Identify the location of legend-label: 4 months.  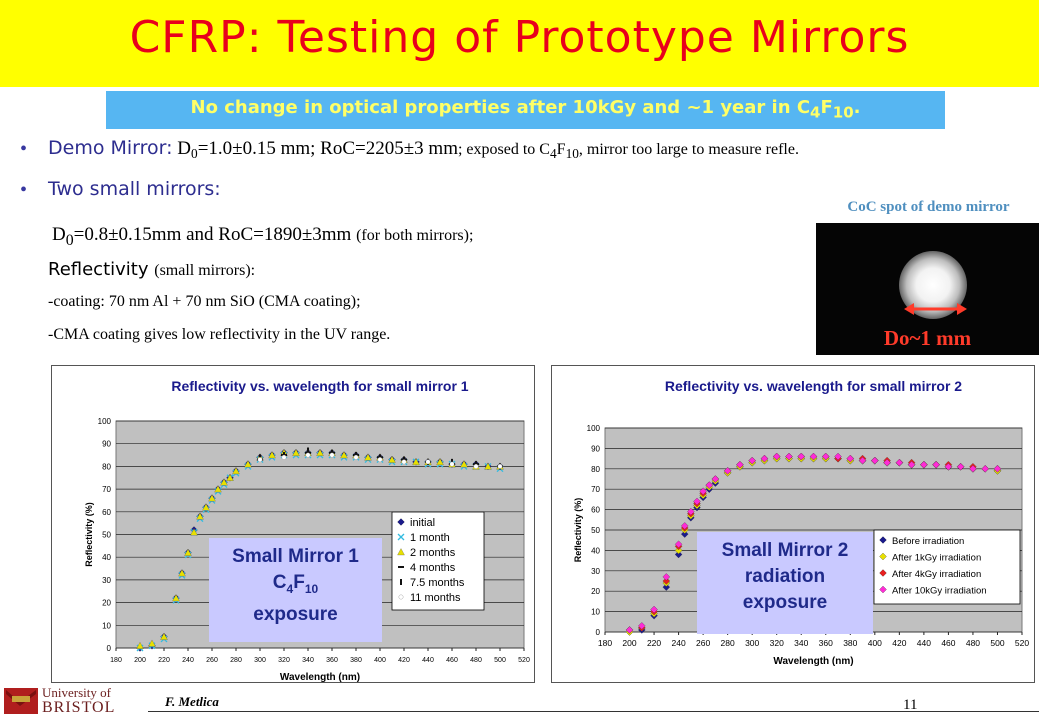
(433, 568).